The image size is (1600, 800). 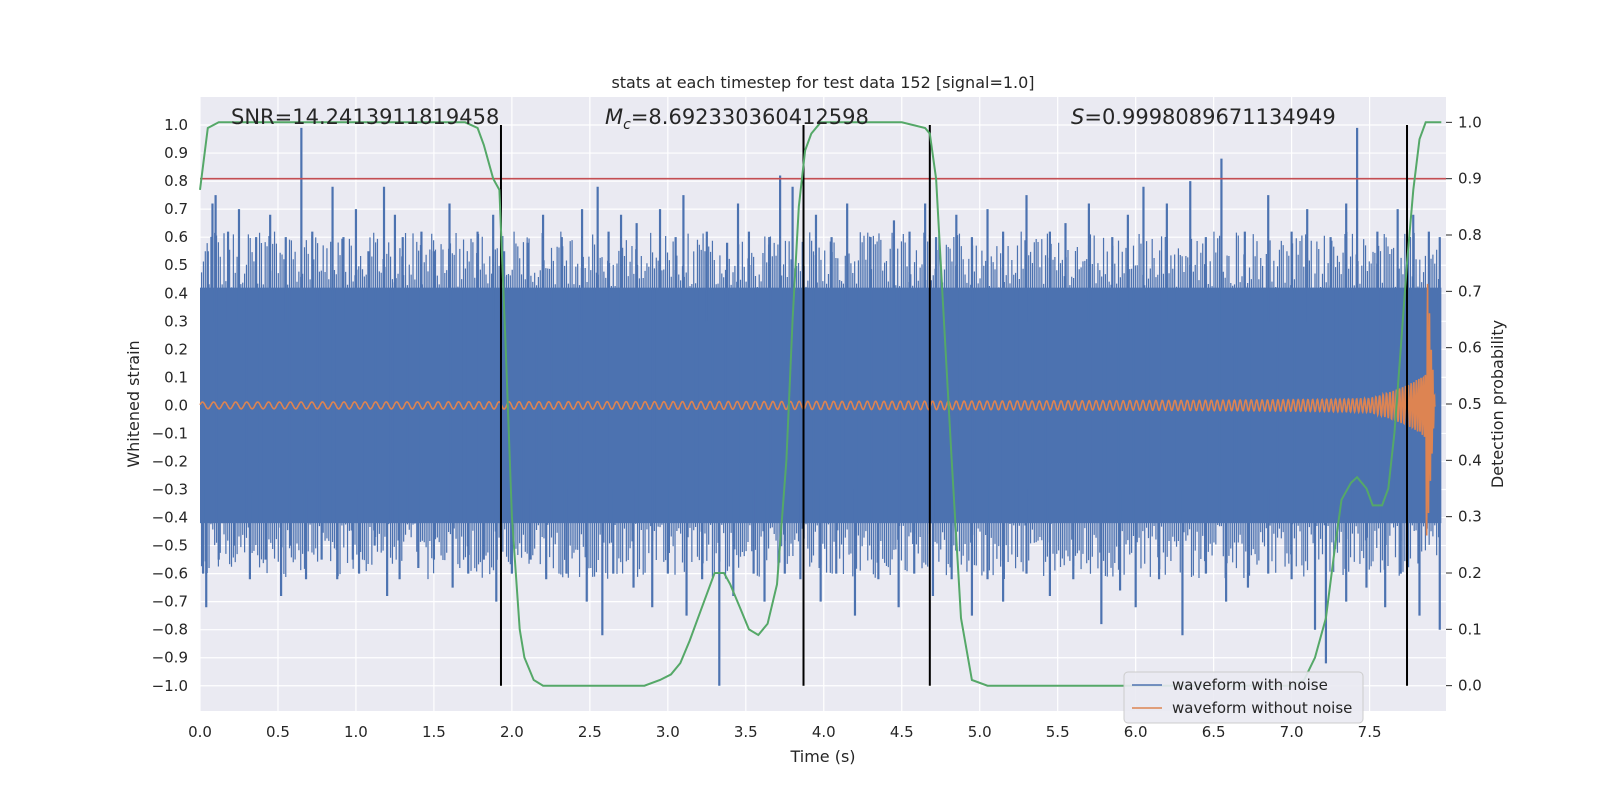 I want to click on x-tick-label: 6.0, so click(x=1136, y=732).